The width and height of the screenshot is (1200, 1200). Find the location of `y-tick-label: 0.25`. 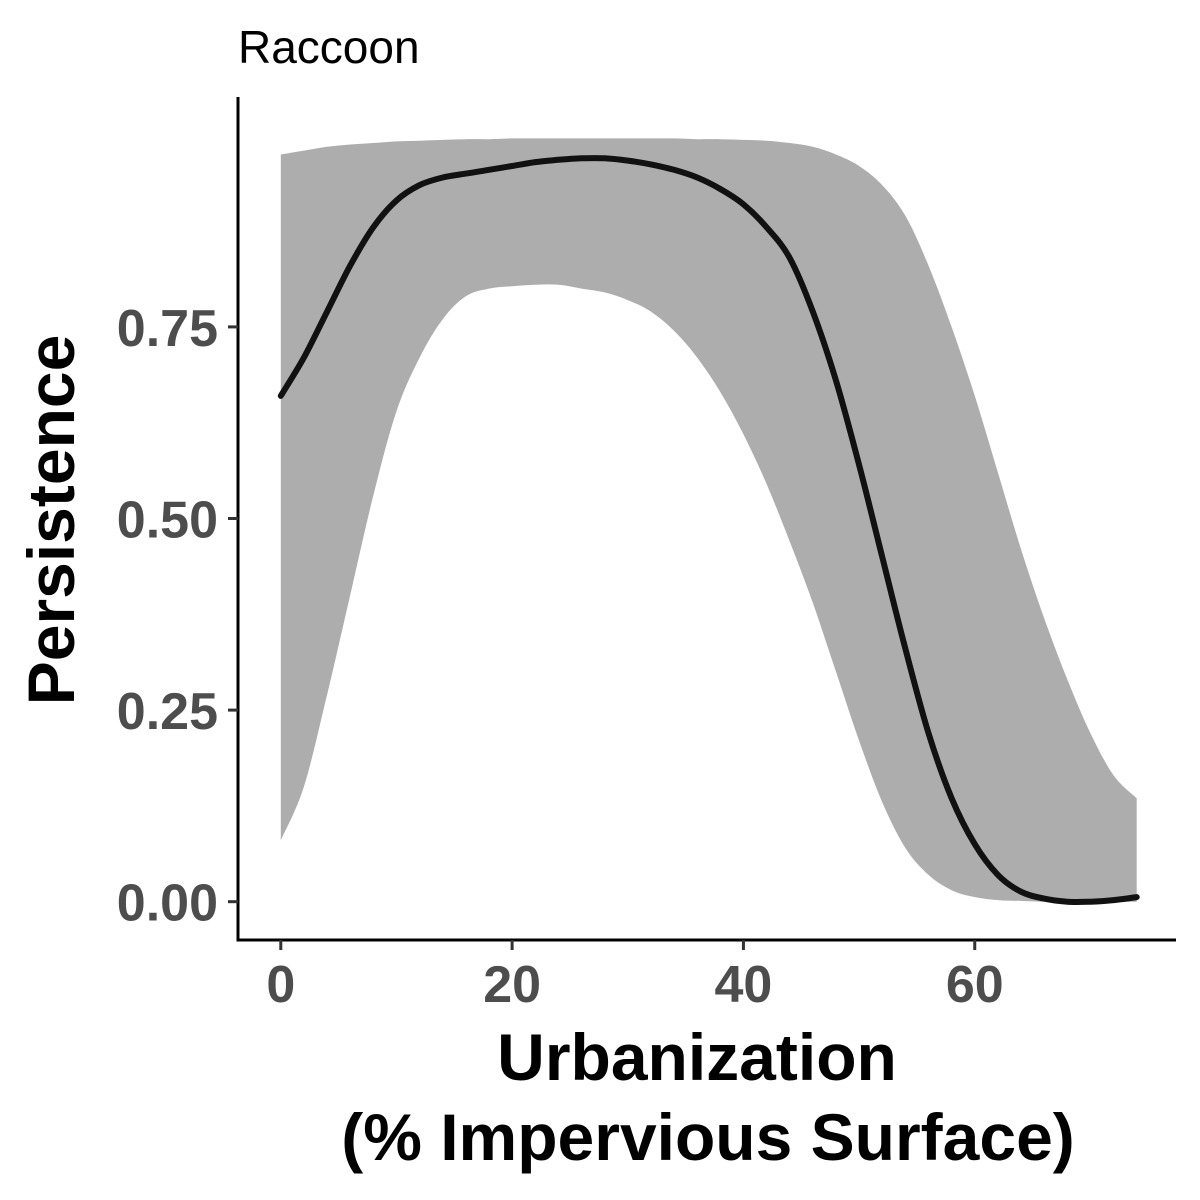

y-tick-label: 0.25 is located at coordinates (167, 712).